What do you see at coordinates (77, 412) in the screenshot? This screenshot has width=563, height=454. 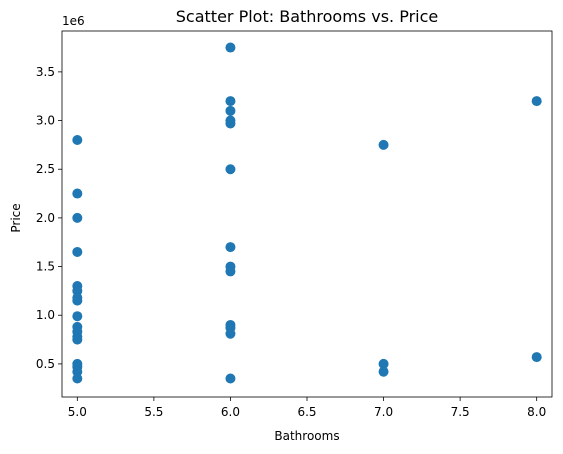 I see `x-tick-label: 5.0` at bounding box center [77, 412].